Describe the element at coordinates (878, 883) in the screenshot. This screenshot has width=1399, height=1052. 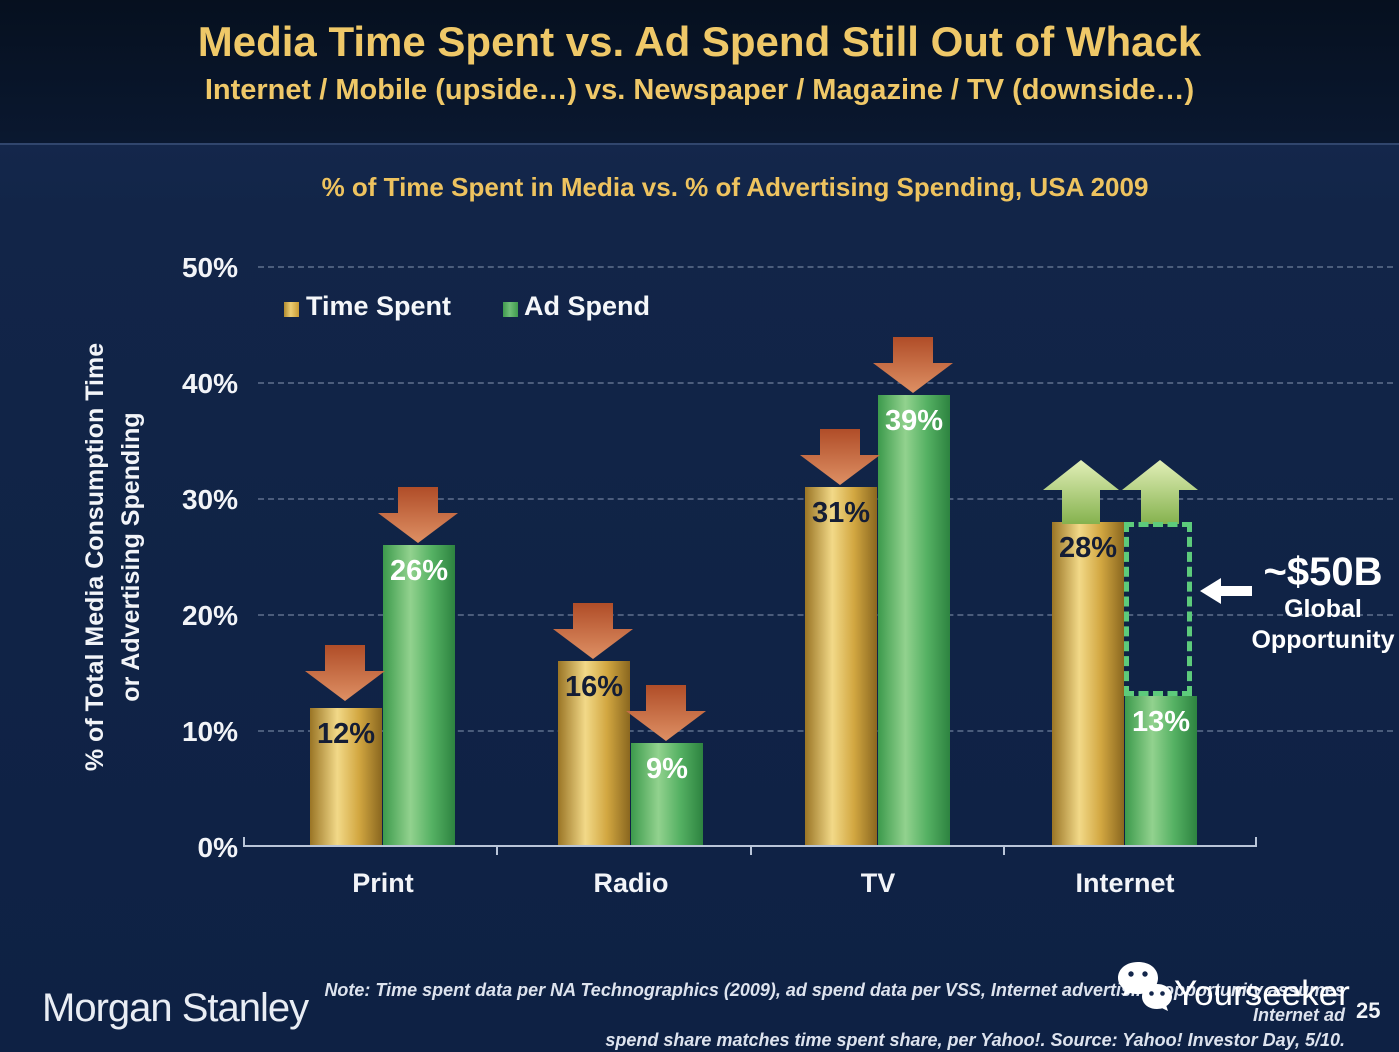
I see `x-label-tv: TV` at that location.